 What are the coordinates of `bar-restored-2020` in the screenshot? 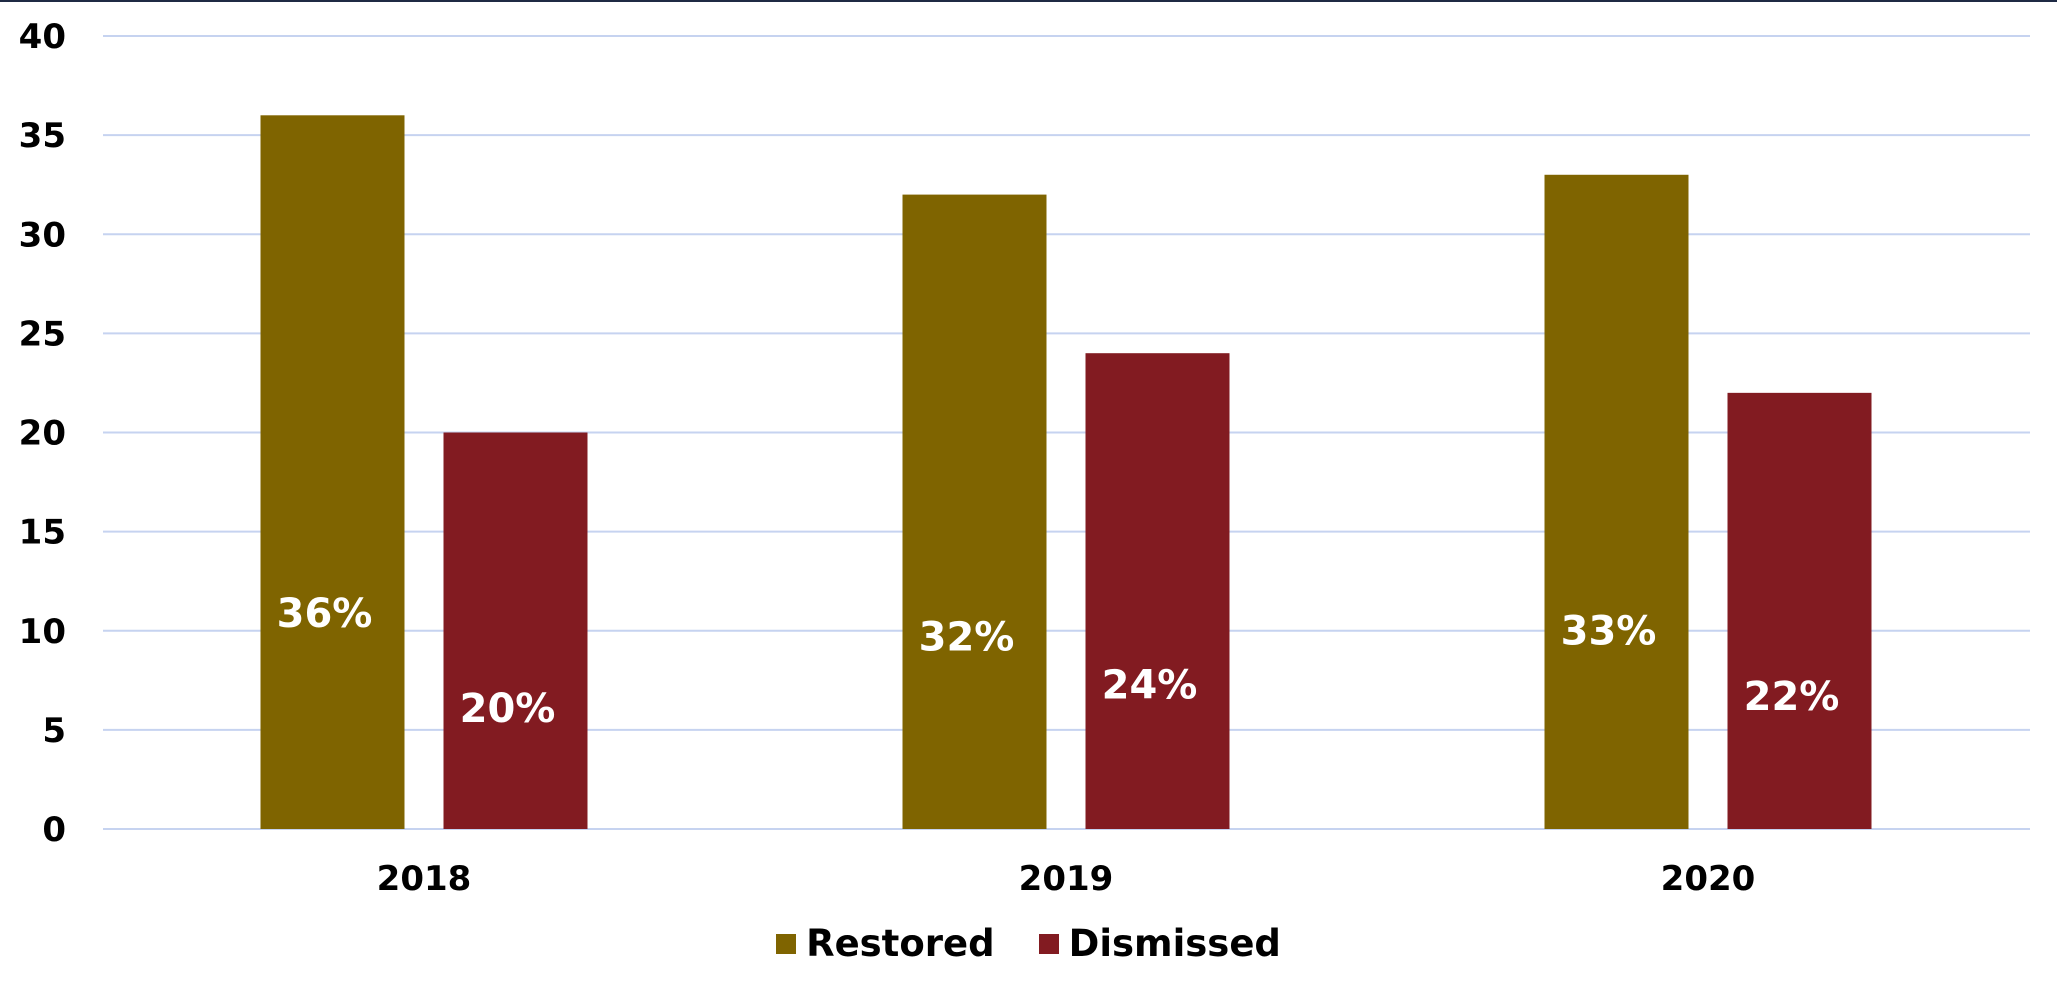 It's located at (1616, 501).